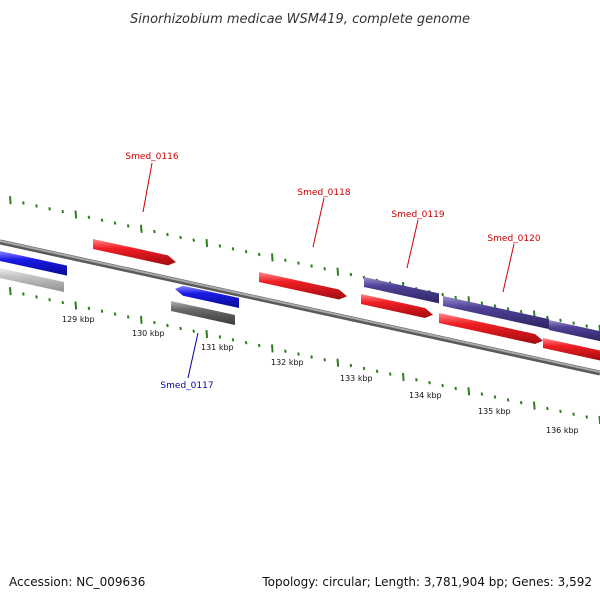 The image size is (600, 600). Describe the element at coordinates (397, 306) in the screenshot. I see `gene-forward-0119b` at that location.